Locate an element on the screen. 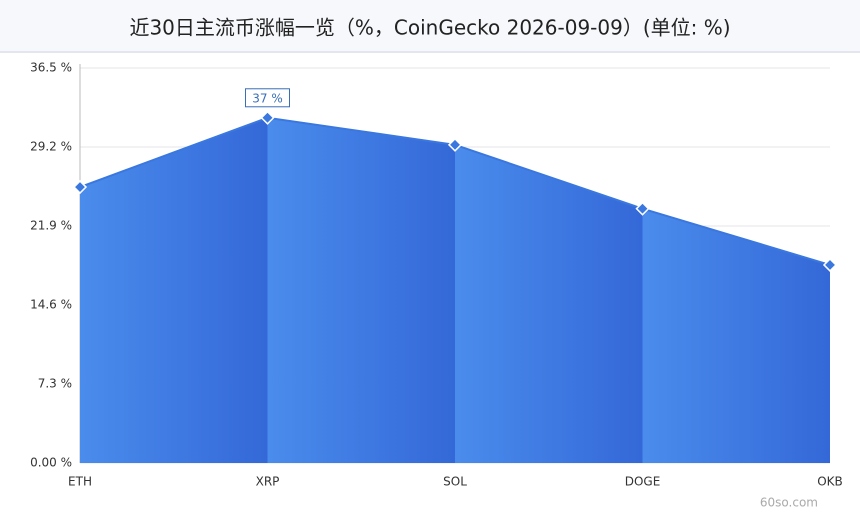 This screenshot has width=860, height=520. y-tick-label: 0.00 % is located at coordinates (51, 463).